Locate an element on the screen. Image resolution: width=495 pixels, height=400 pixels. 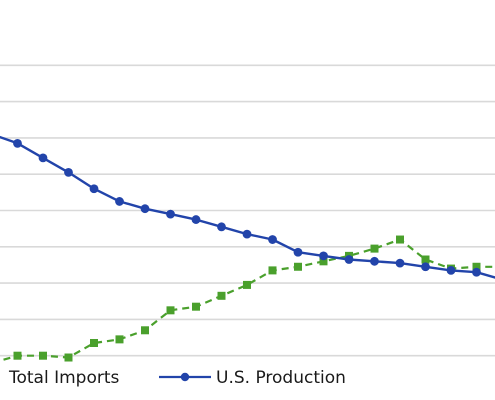
legend-marker-production is located at coordinates (185, 377).